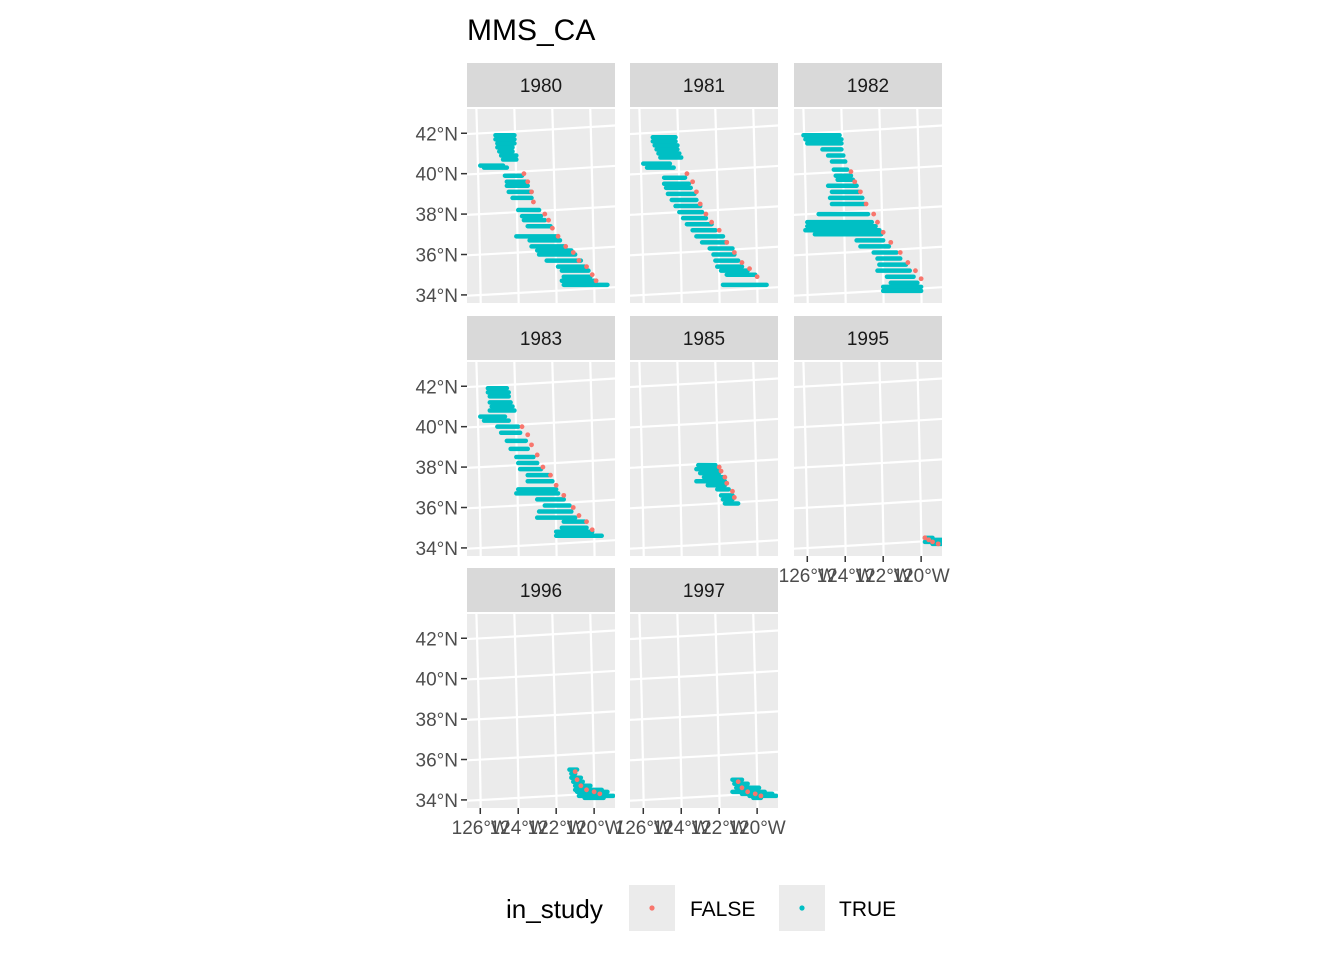 This screenshot has height=960, width=1344. I want to click on legend: in_study FALSE TRUE, so click(701, 908).